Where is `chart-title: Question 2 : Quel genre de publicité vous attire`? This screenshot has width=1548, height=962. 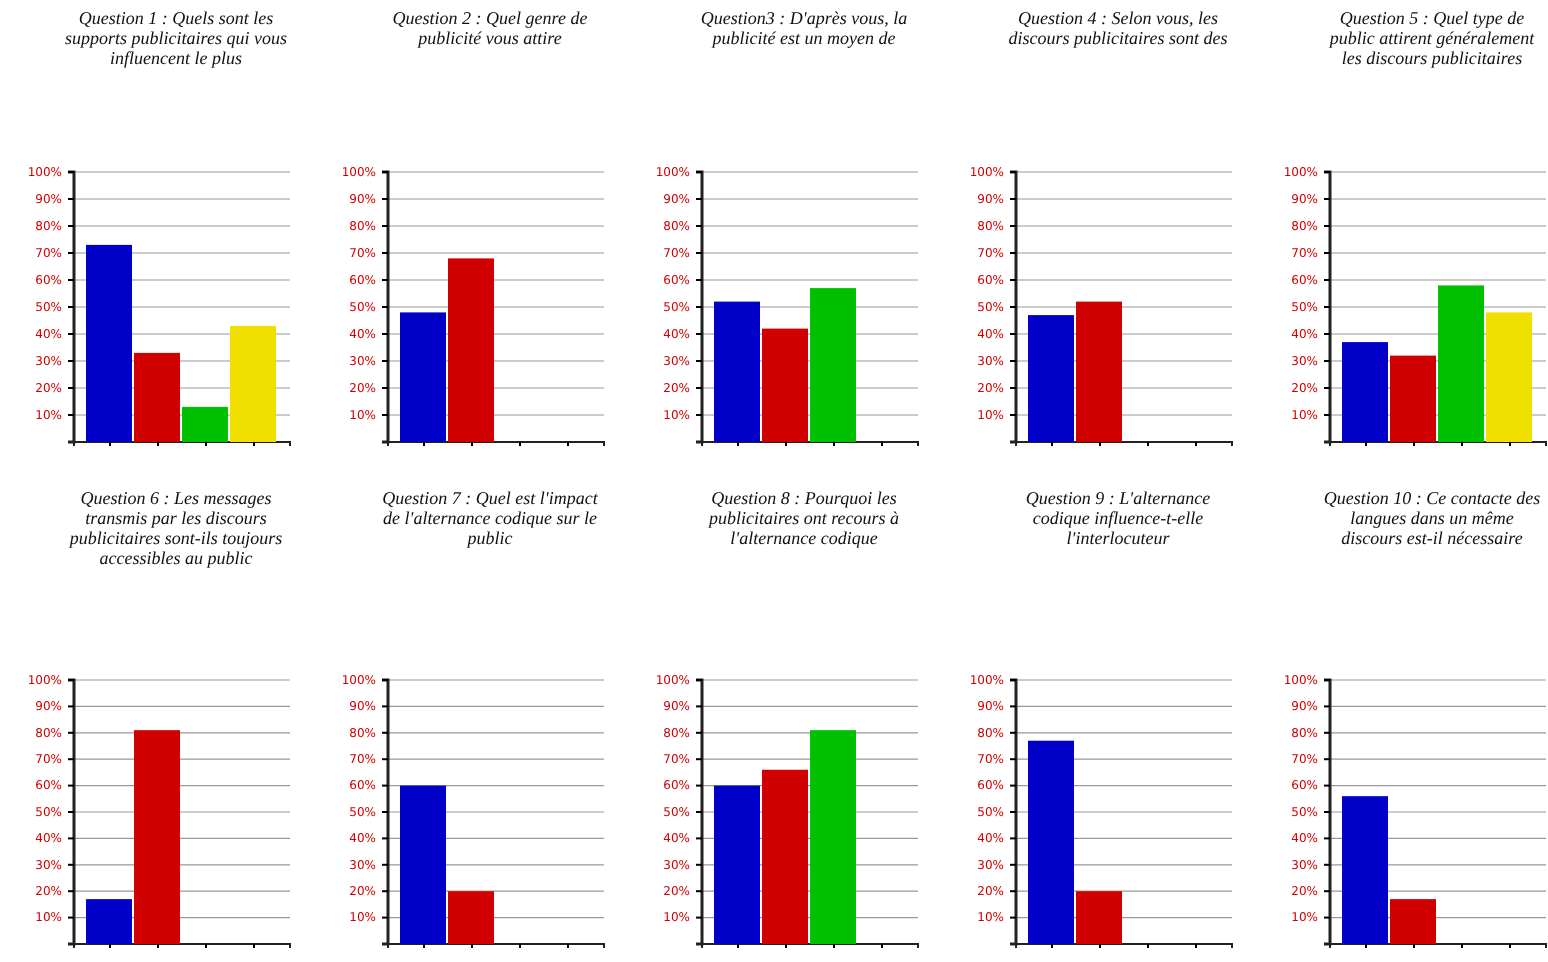 chart-title: Question 2 : Quel genre de publicité vous attire is located at coordinates (490, 28).